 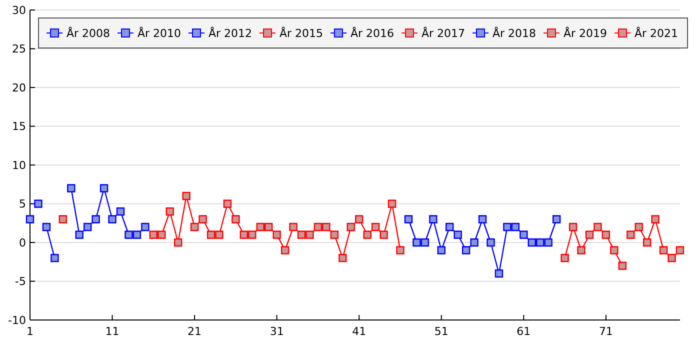 What do you see at coordinates (277, 331) in the screenshot?
I see `x-tick-label: 31` at bounding box center [277, 331].